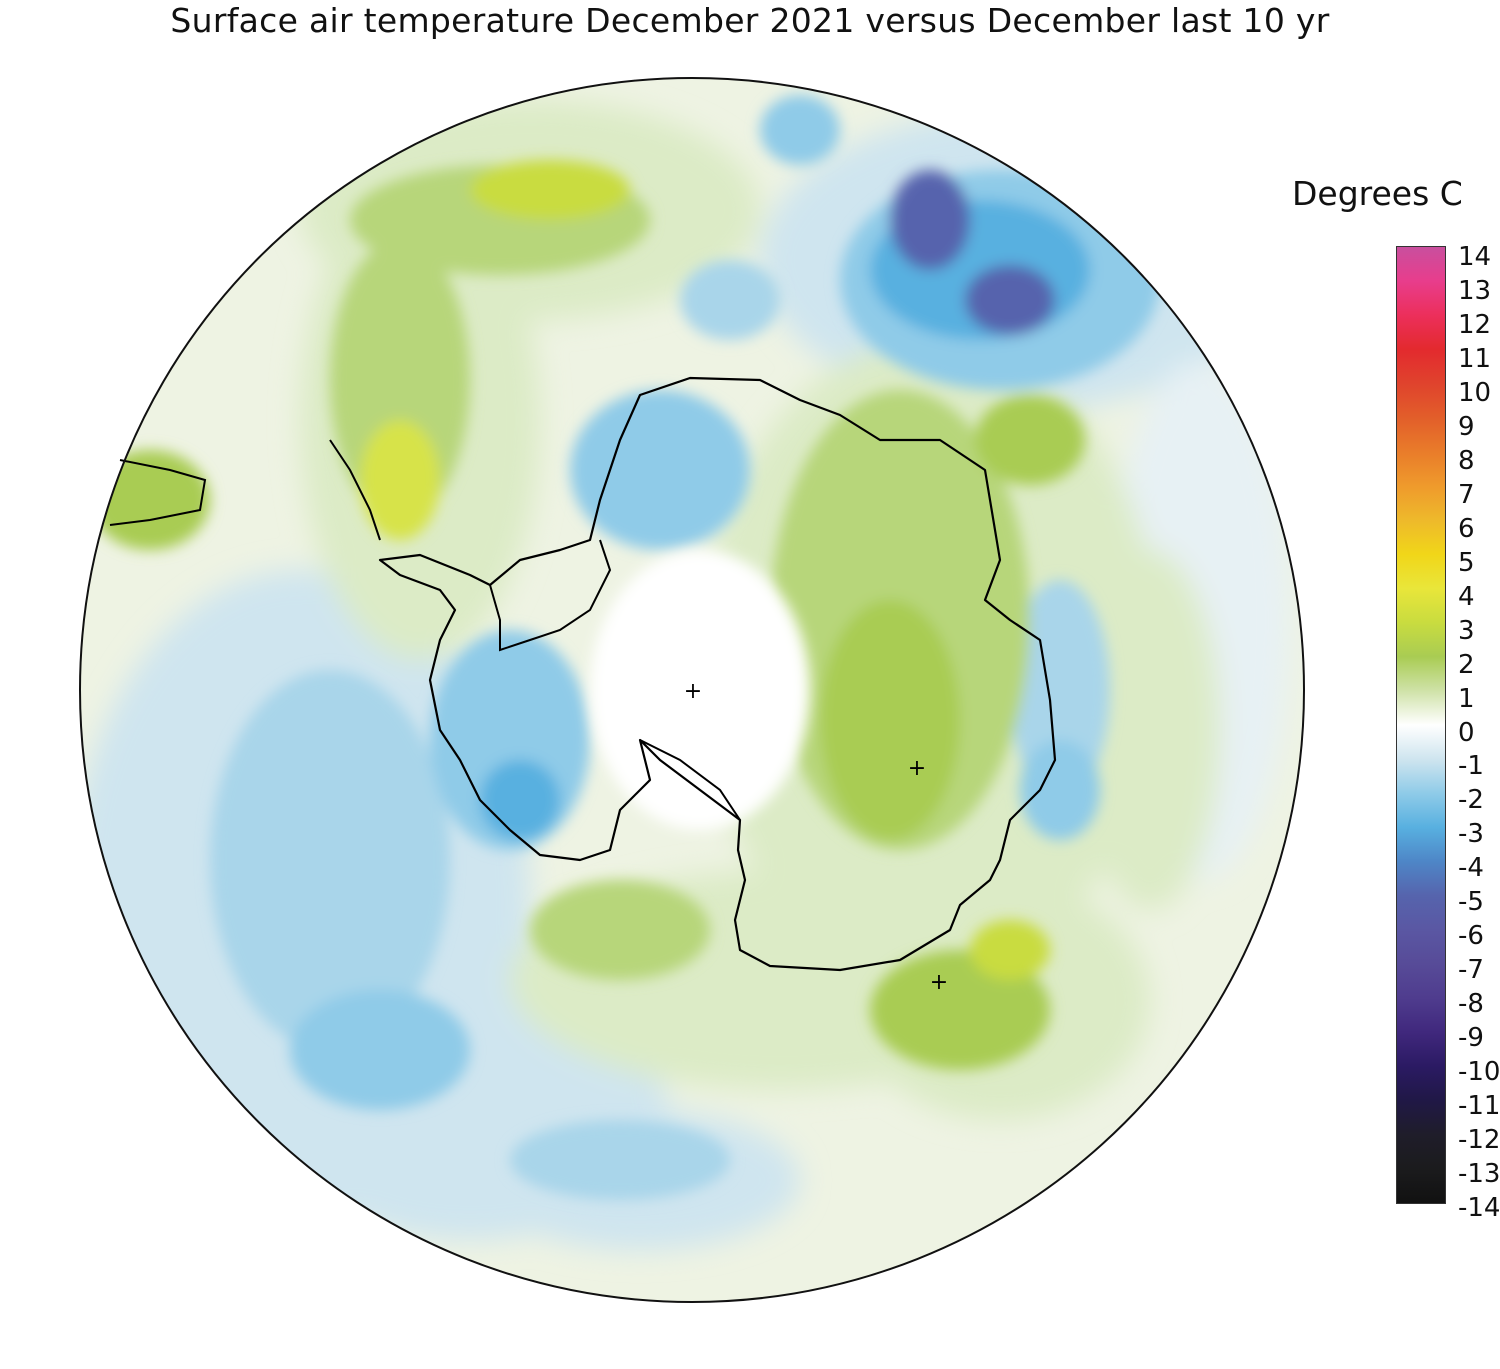 The width and height of the screenshot is (1500, 1369). Describe the element at coordinates (1471, 1038) in the screenshot. I see `colorbar-tick-label: -9` at that location.